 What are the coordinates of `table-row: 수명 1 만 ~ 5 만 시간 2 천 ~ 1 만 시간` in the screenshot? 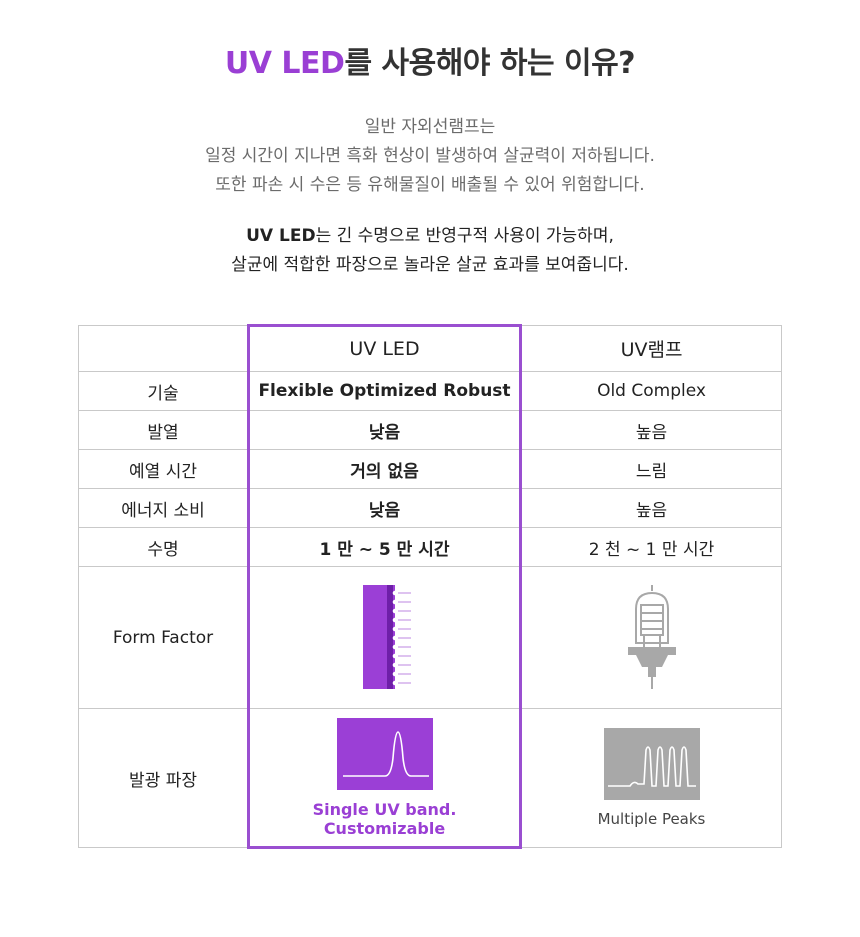 It's located at (430, 547).